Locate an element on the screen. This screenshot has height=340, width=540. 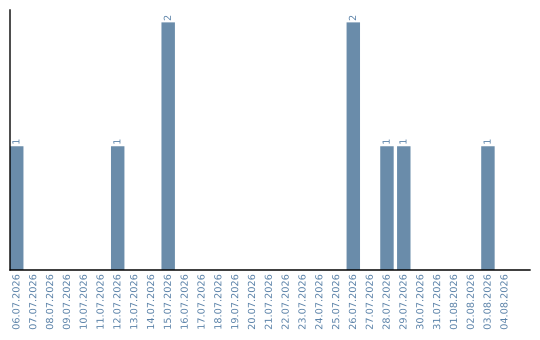
x-tick-label: 18.07.2026 is located at coordinates (218, 301).